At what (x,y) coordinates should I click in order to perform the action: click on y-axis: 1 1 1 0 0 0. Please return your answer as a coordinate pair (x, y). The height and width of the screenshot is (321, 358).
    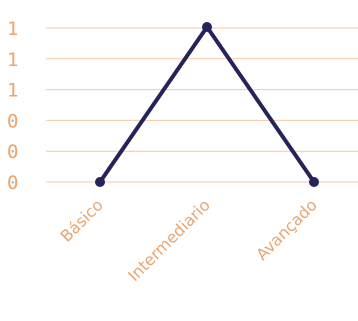
    Looking at the image, I should click on (12, 106).